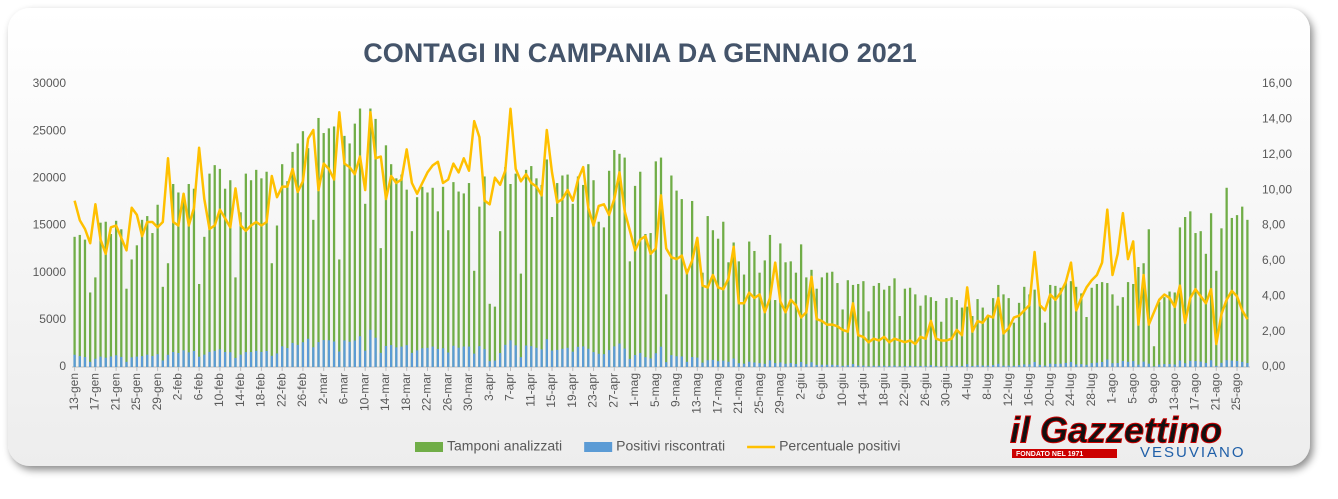 This screenshot has height=499, width=1338. Describe the element at coordinates (1029, 389) in the screenshot. I see `x-tick-label: 16-lug` at that location.